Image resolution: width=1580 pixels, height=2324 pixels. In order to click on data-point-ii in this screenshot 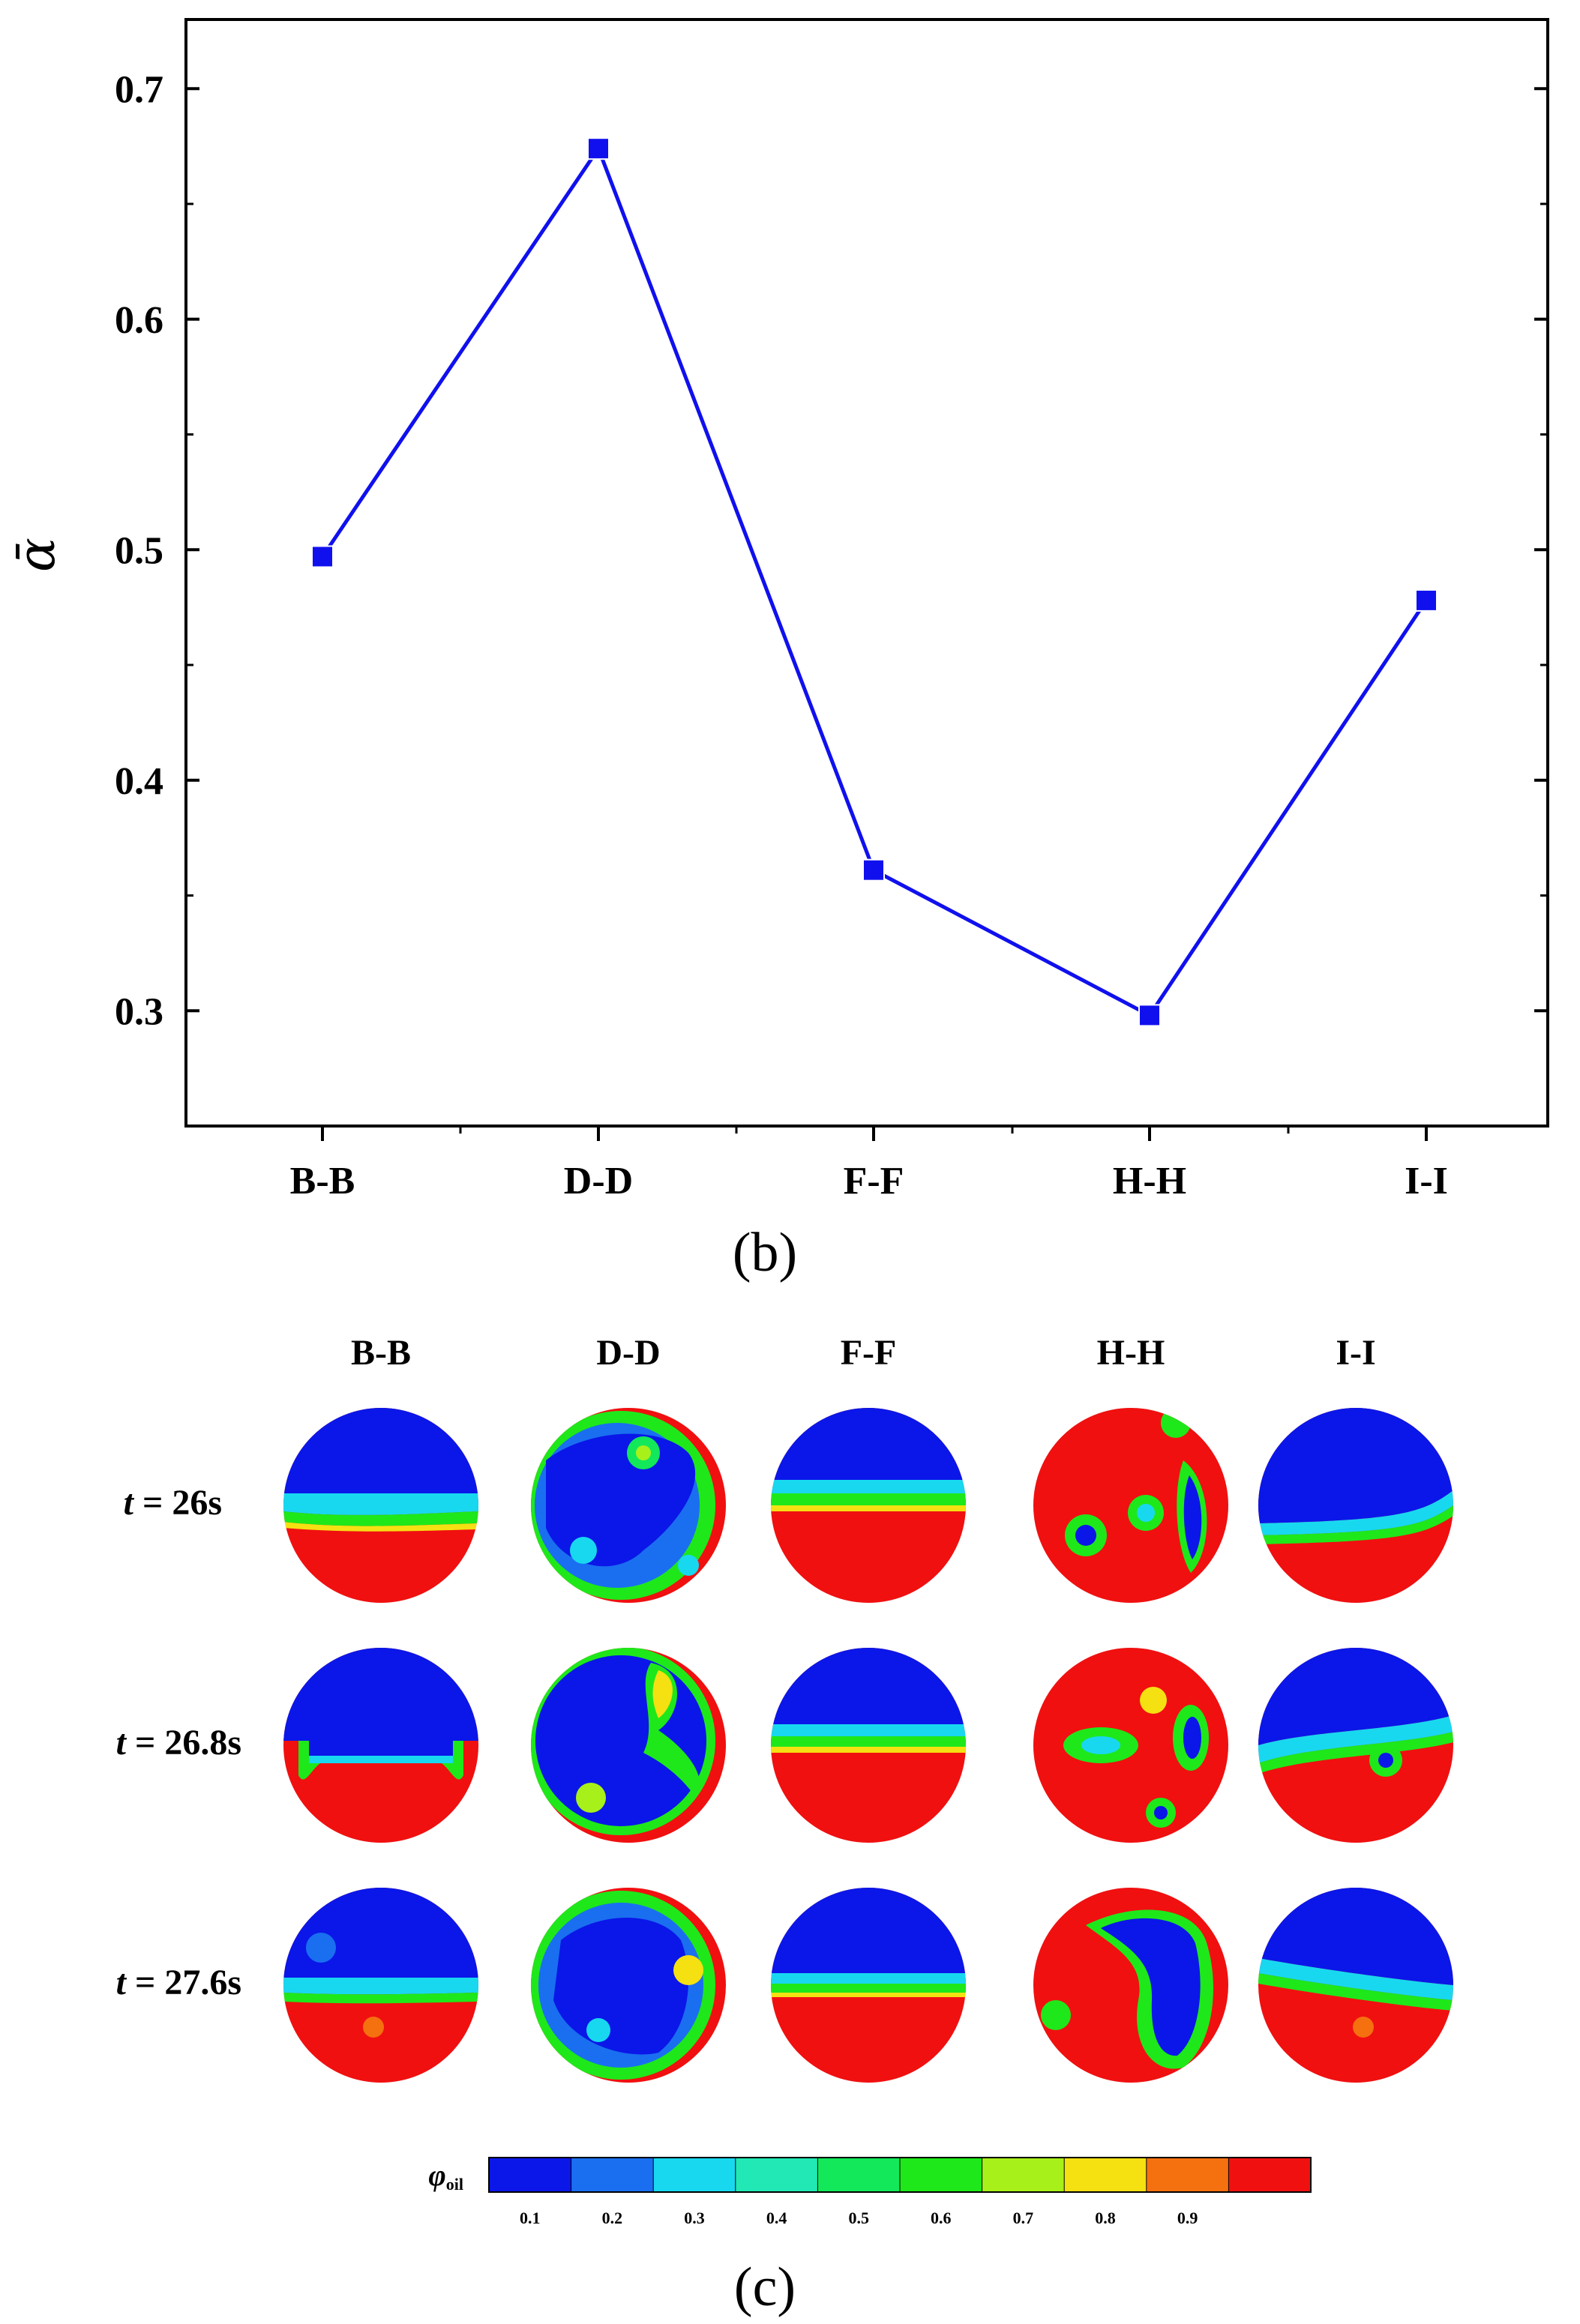, I will do `click(1426, 600)`.